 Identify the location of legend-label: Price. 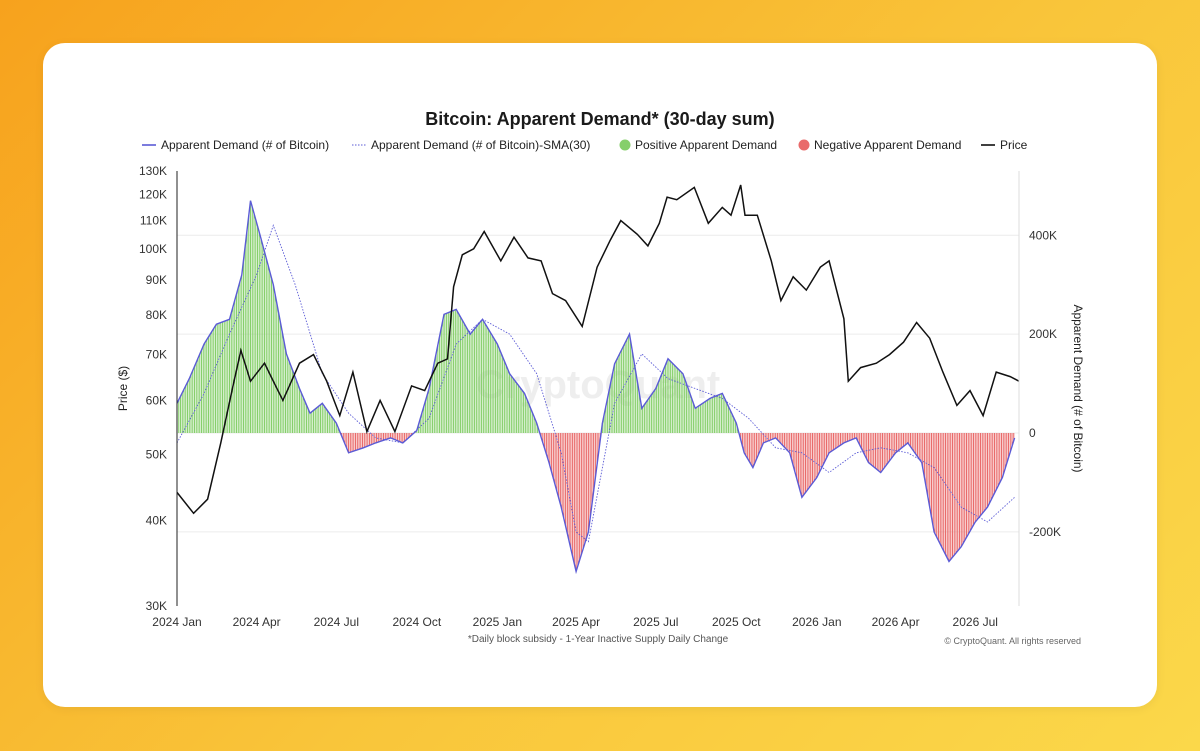
(1014, 145).